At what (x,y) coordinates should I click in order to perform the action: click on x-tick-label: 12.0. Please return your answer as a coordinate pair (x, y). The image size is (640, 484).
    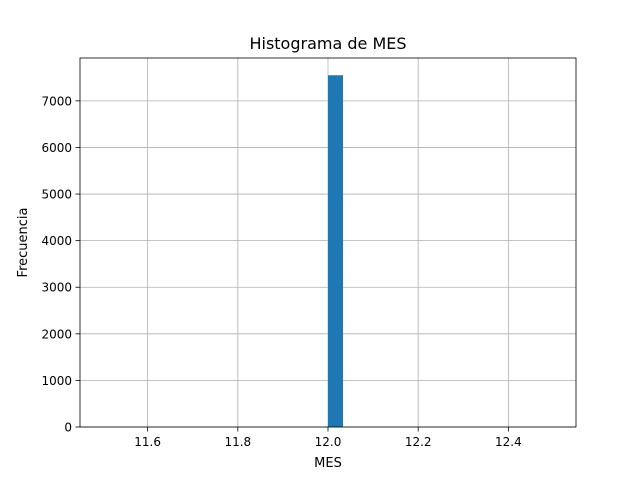
    Looking at the image, I should click on (328, 442).